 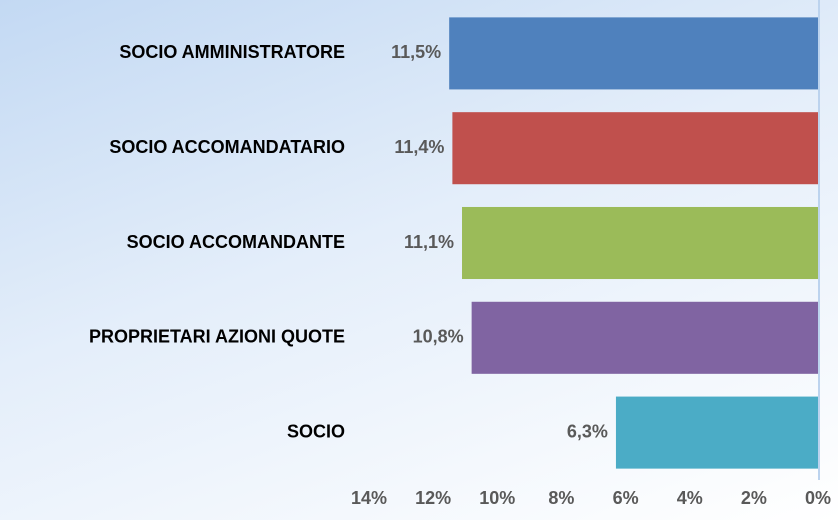 I want to click on x-tick-label: 8%, so click(x=561, y=498).